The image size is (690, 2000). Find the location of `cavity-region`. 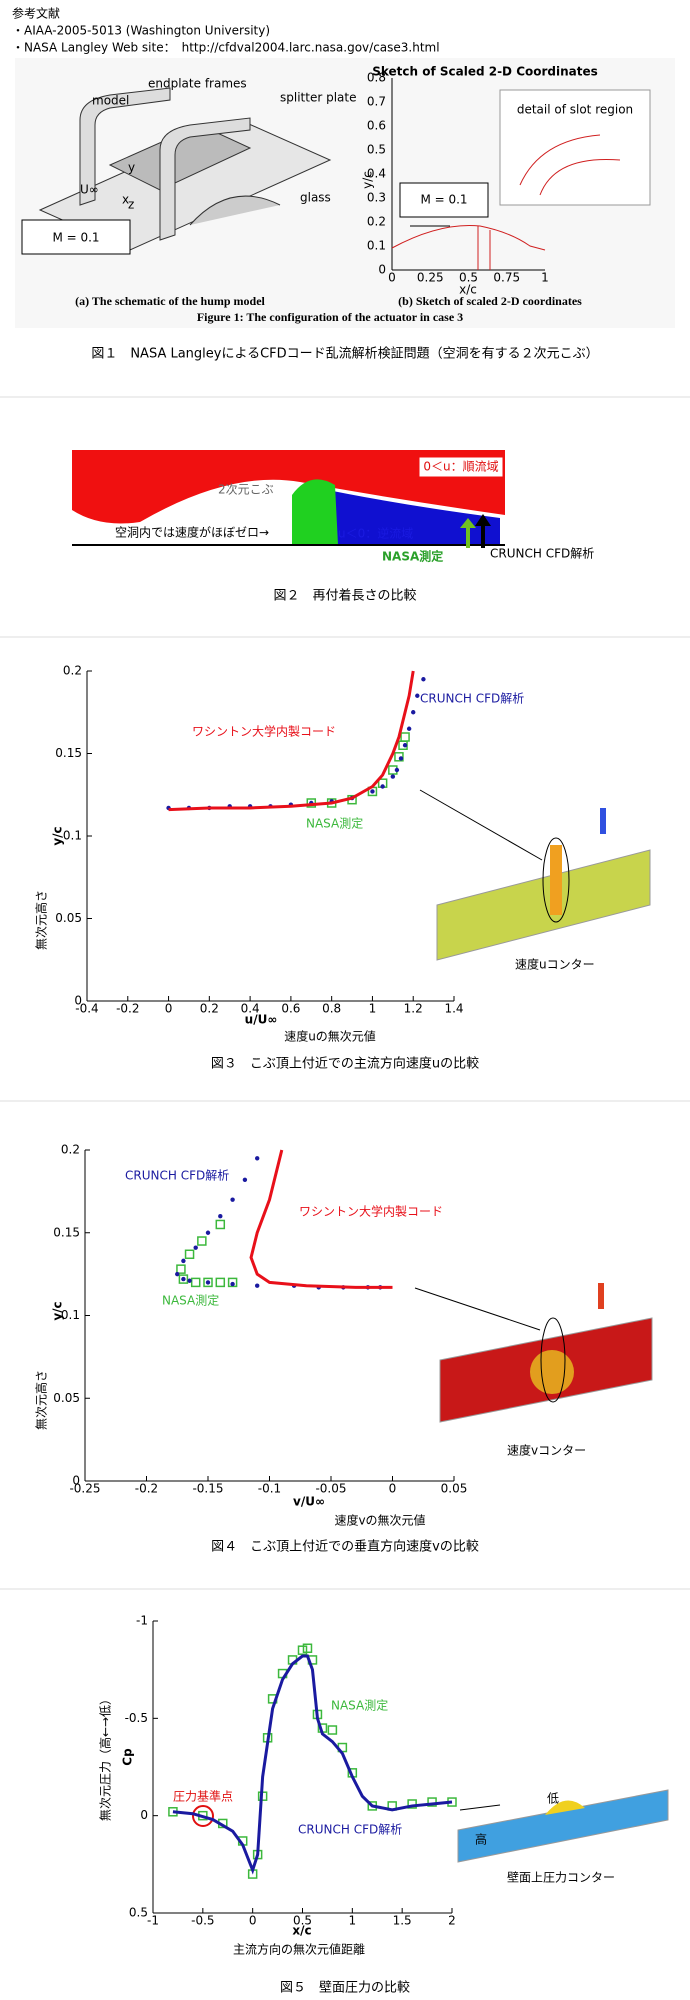

cavity-region is located at coordinates (315, 512).